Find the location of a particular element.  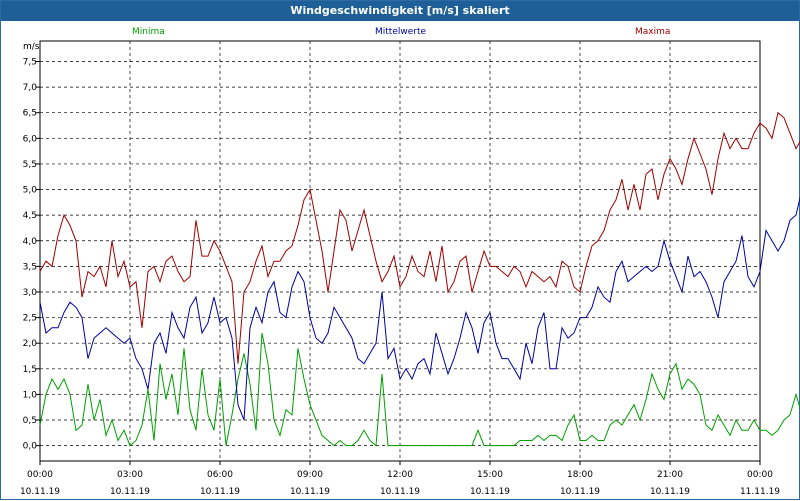

legend-mittelwerte: Mittelwerte is located at coordinates (400, 32).